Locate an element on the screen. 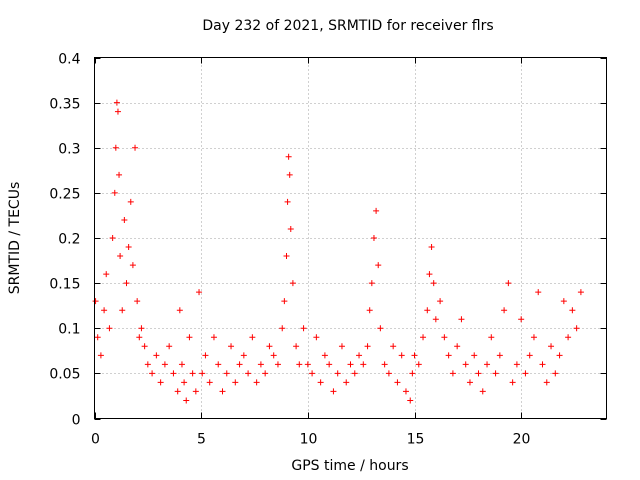 The width and height of the screenshot is (640, 480). x-tick-label: 20 is located at coordinates (522, 440).